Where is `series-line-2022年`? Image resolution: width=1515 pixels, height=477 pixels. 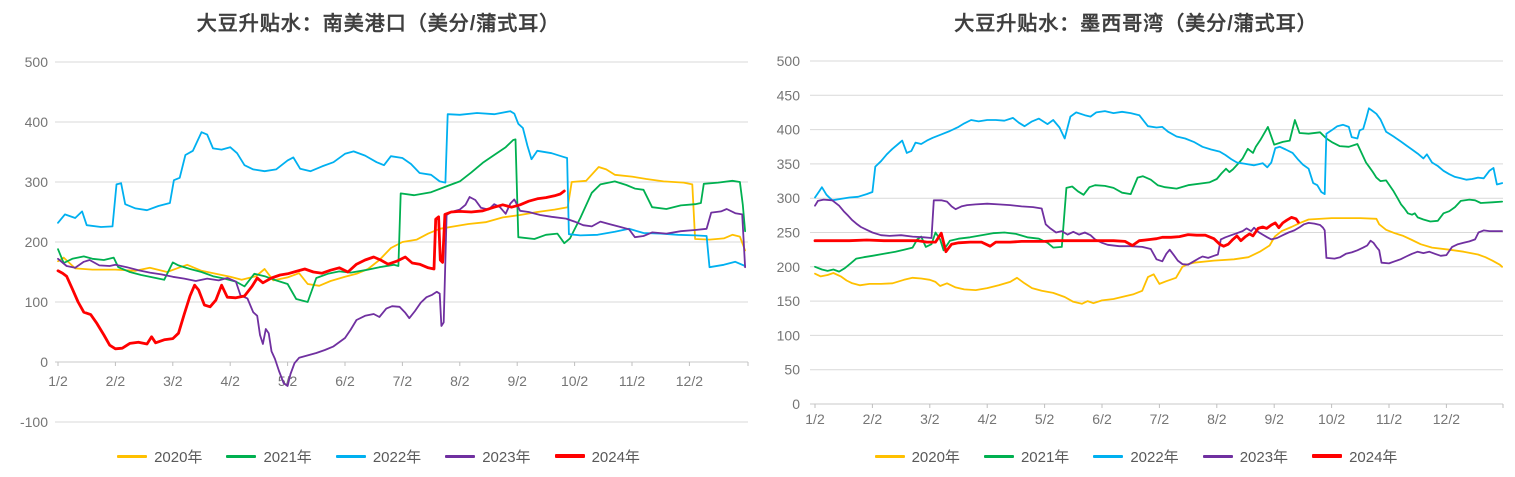 series-line-2022年 is located at coordinates (1158, 154).